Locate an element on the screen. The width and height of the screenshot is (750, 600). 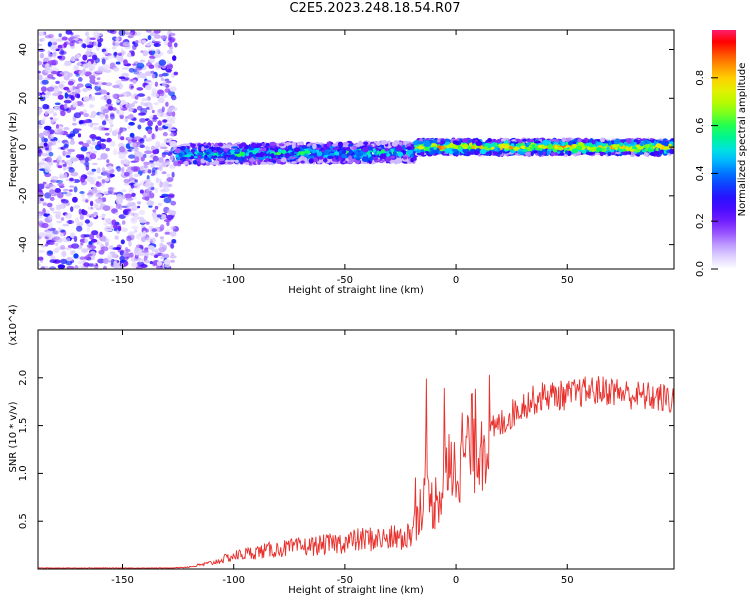
y-tick-label: 0.5 is located at coordinates (23, 521).